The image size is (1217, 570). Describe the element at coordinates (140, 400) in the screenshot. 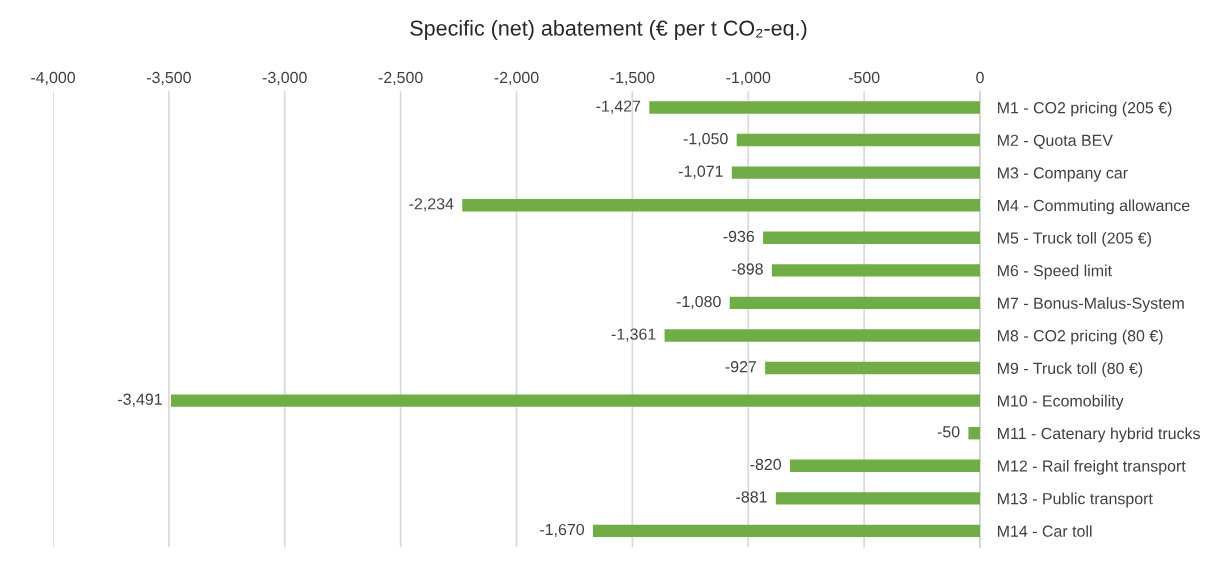

I see `data-label: -3,491` at that location.